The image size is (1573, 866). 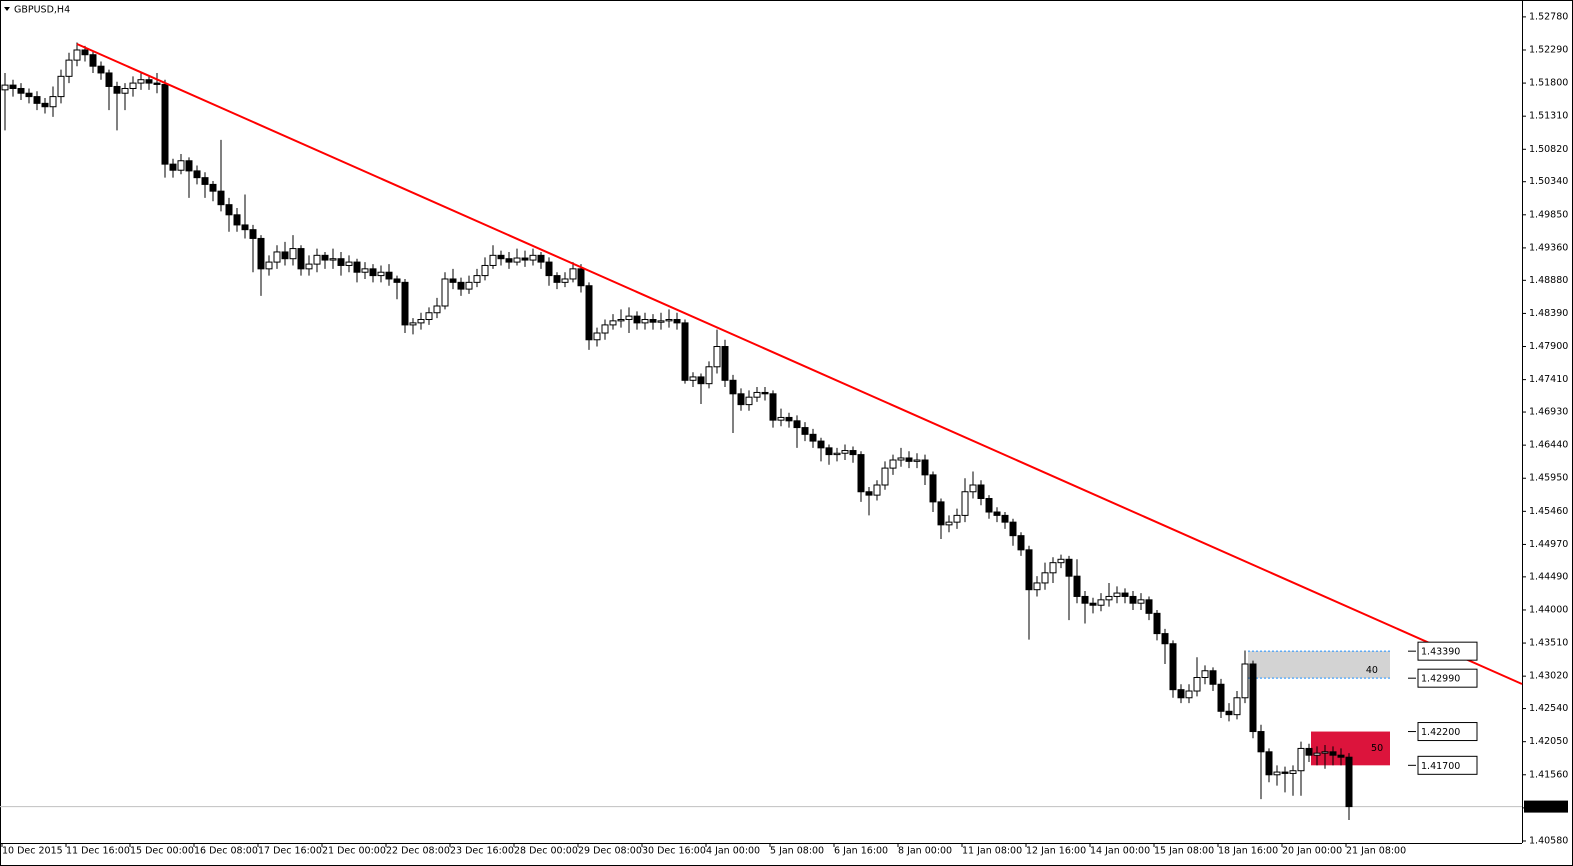 What do you see at coordinates (1548, 445) in the screenshot?
I see `y-tick-label: 1.46440` at bounding box center [1548, 445].